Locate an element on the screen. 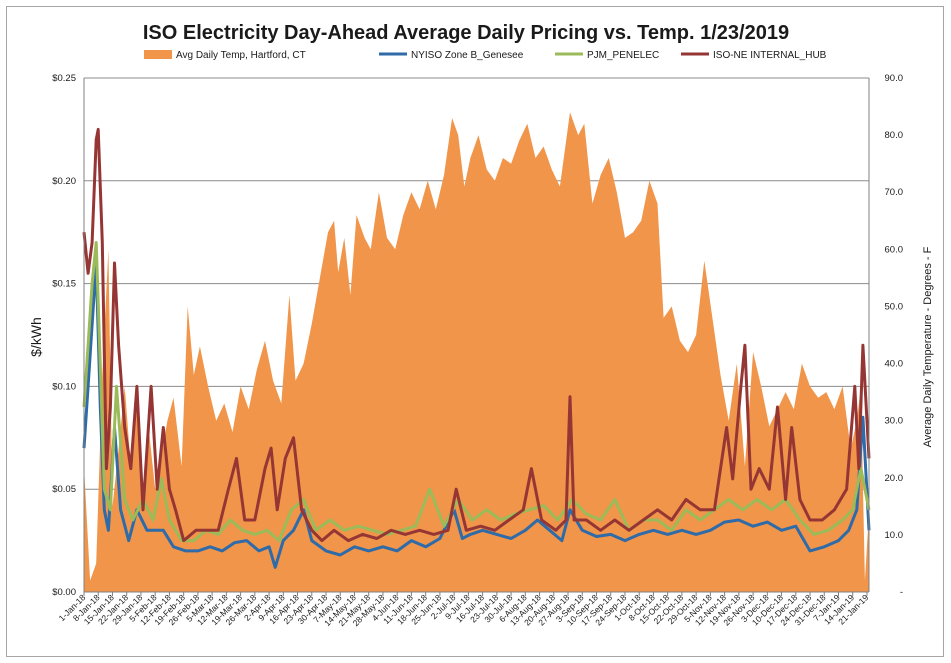  y-tick-label: $0.15 is located at coordinates (64, 284).